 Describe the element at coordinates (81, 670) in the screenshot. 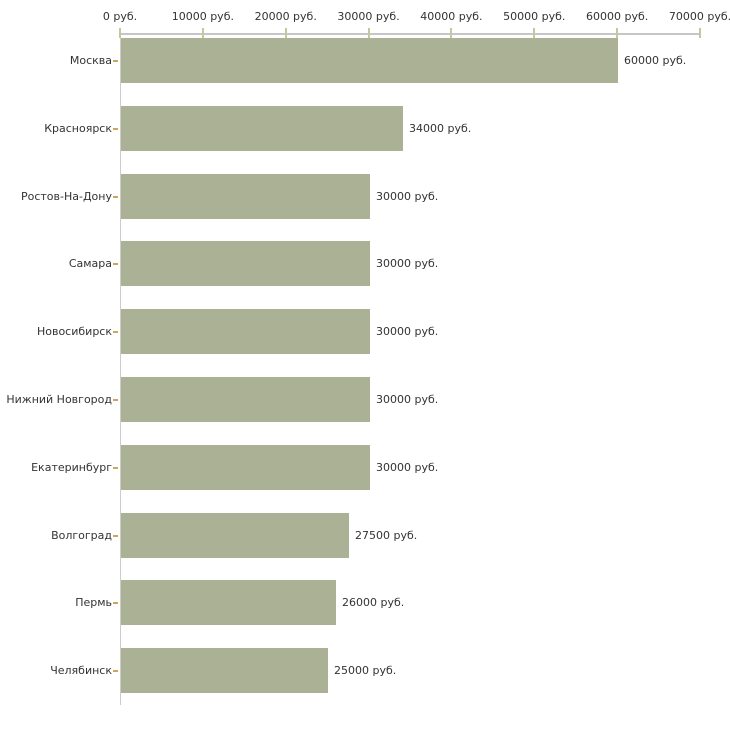

I see `category-label: Челябинск` at that location.